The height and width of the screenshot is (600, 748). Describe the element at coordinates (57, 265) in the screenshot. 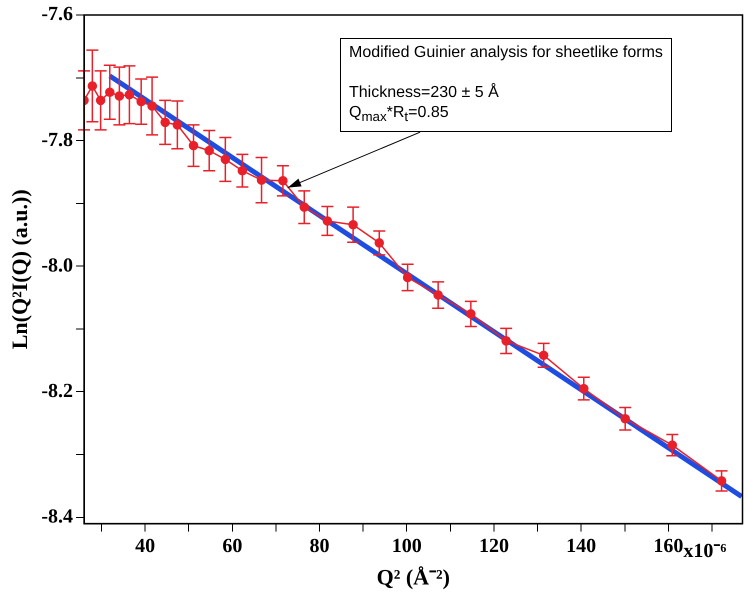

I see `y-tick-label: -8.0` at that location.